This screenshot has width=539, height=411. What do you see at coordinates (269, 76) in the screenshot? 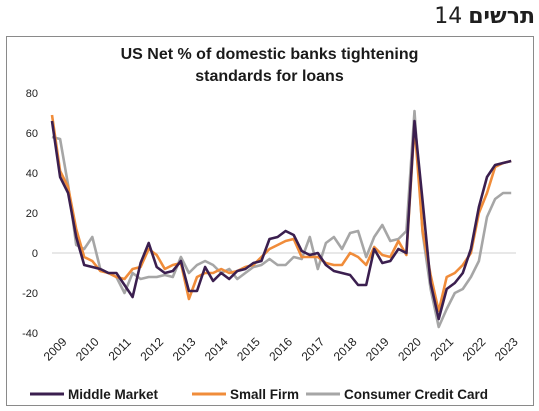
I see `chart-title-line-2: standards for loans` at bounding box center [269, 76].